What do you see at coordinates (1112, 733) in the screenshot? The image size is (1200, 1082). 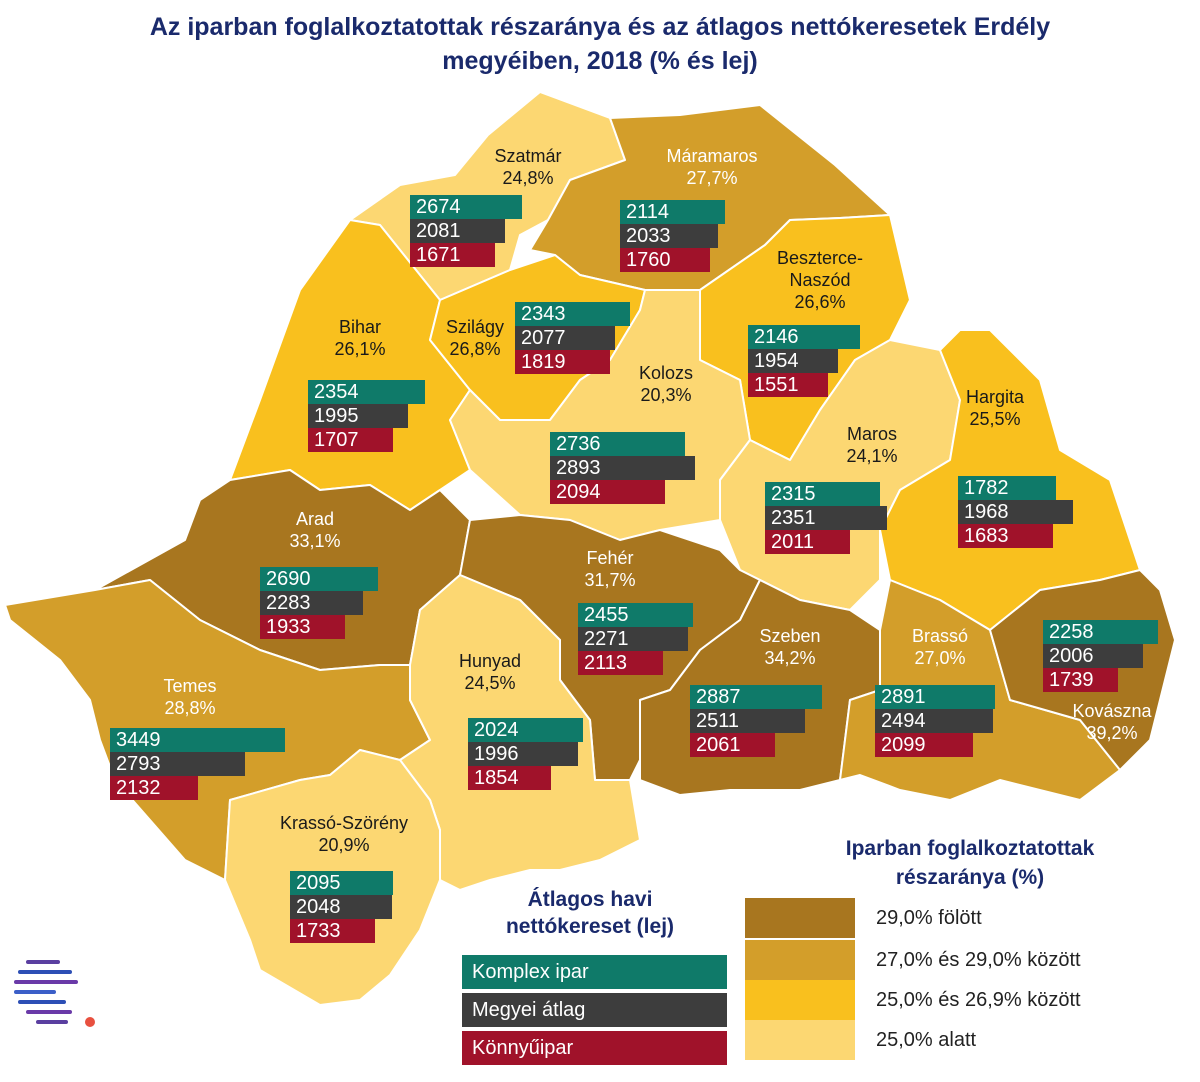 I see `county-share: 39,2%` at bounding box center [1112, 733].